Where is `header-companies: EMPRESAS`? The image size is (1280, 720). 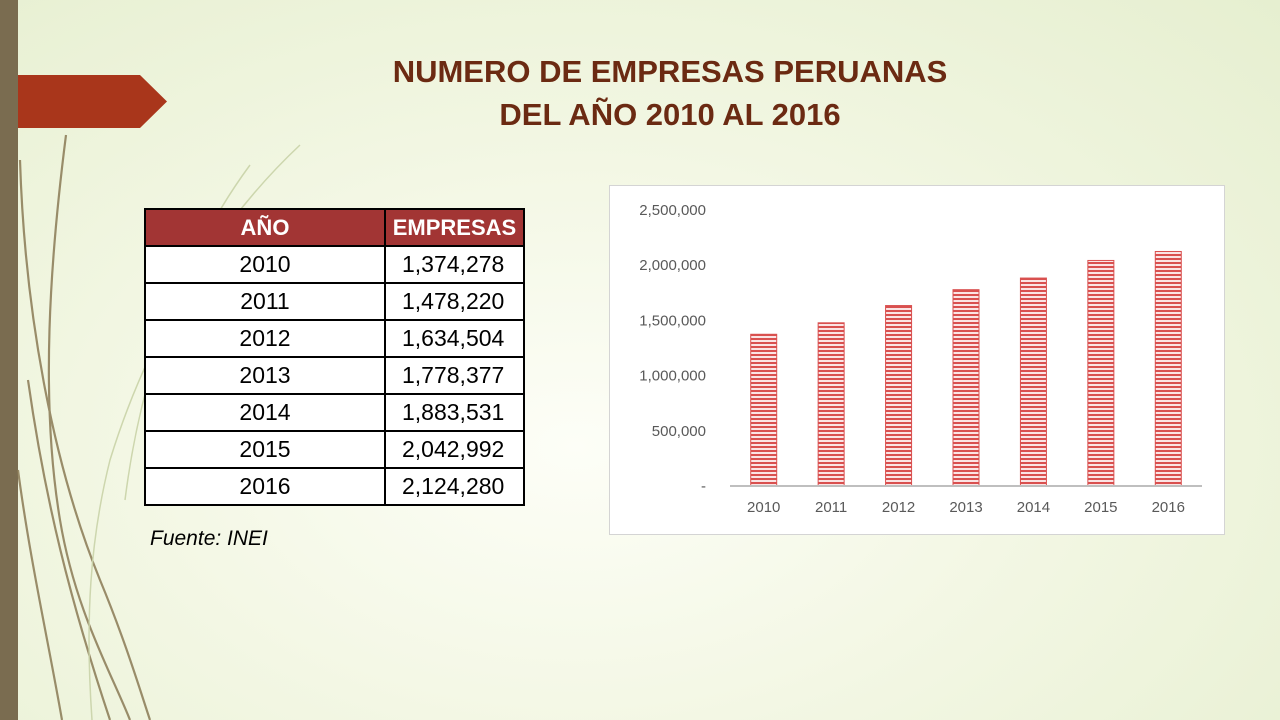 header-companies: EMPRESAS is located at coordinates (454, 227).